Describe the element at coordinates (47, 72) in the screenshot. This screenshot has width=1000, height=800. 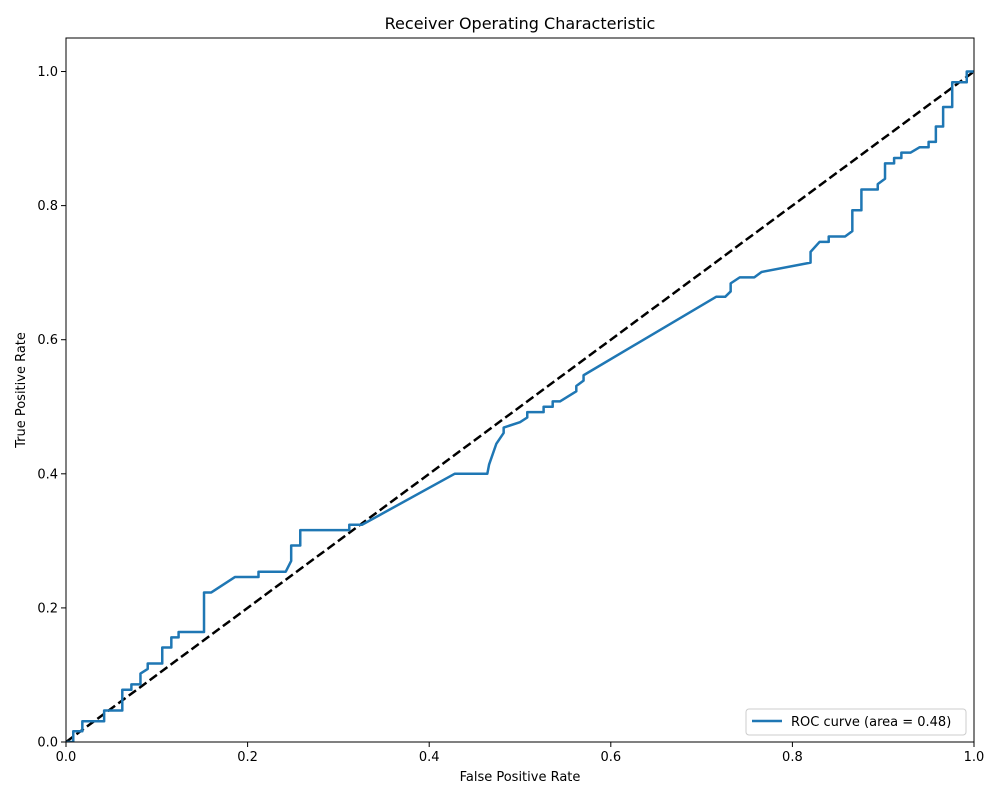
I see `y-tick-label: 1.0` at that location.